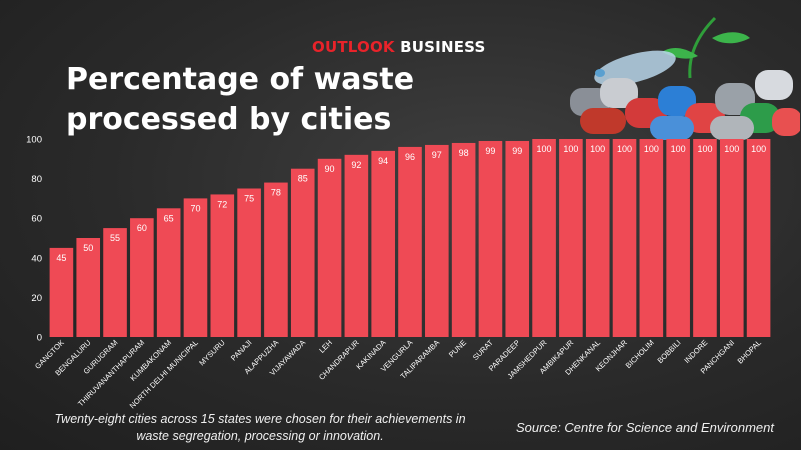 This screenshot has width=801, height=450. What do you see at coordinates (241, 350) in the screenshot?
I see `x-tick-label: PANAJI` at bounding box center [241, 350].